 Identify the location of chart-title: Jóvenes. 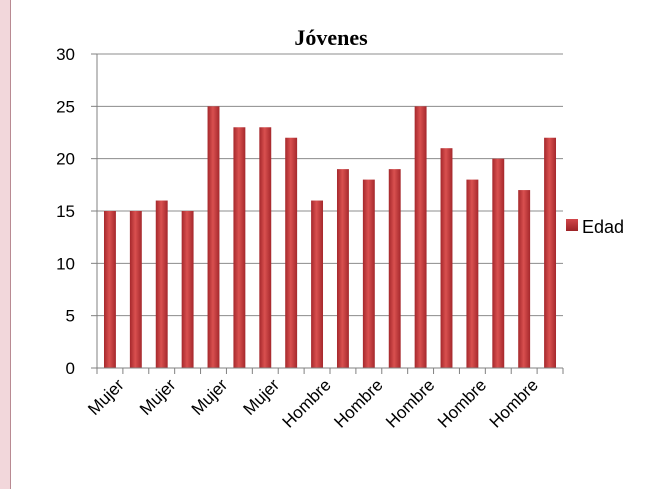
(331, 37).